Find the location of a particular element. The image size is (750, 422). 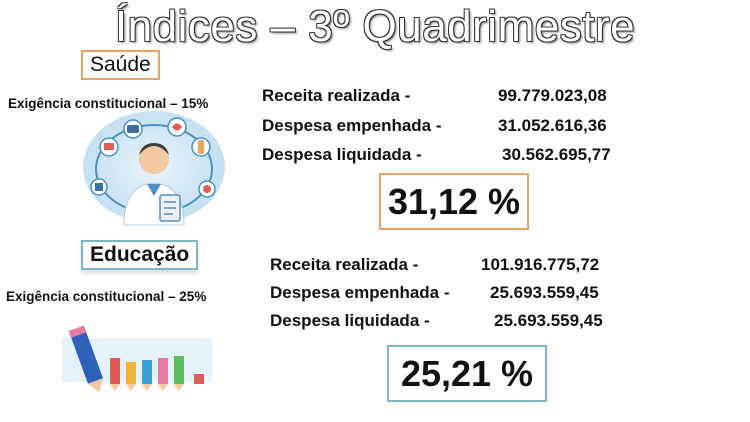

educacao-requirement: Exigência constitucional – 25% is located at coordinates (106, 296).